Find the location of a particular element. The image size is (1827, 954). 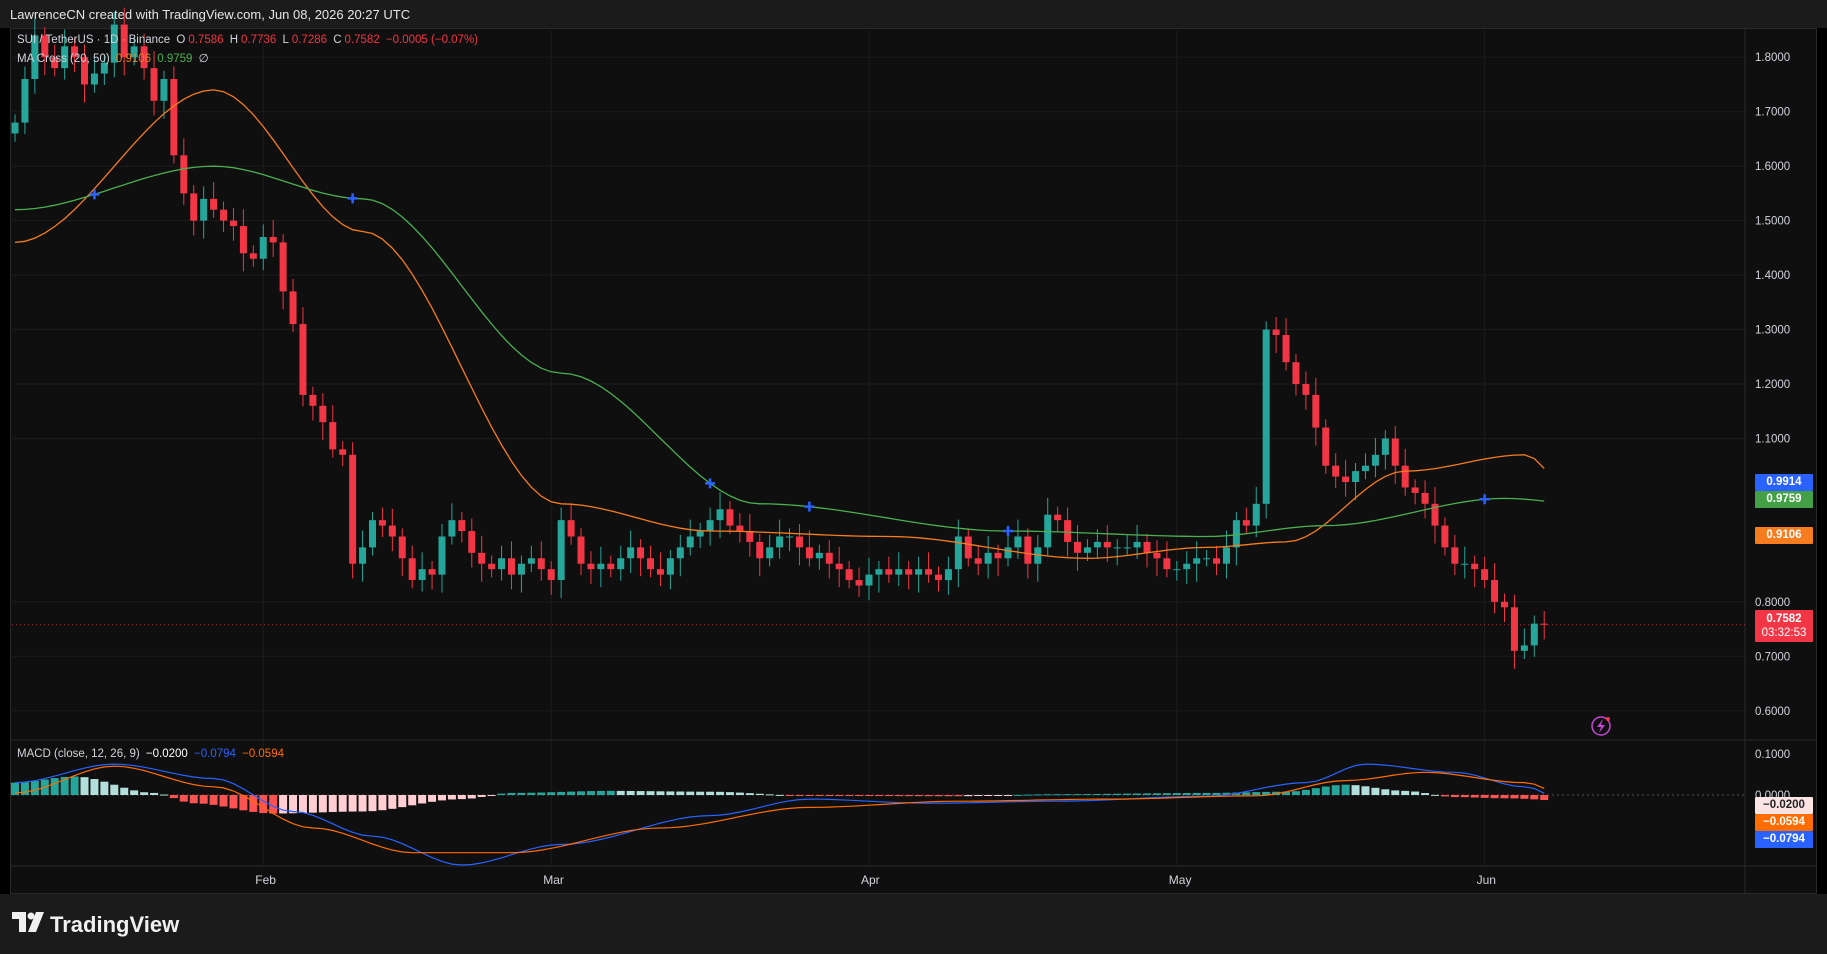

alert-lightning-icon is located at coordinates (1601, 726).